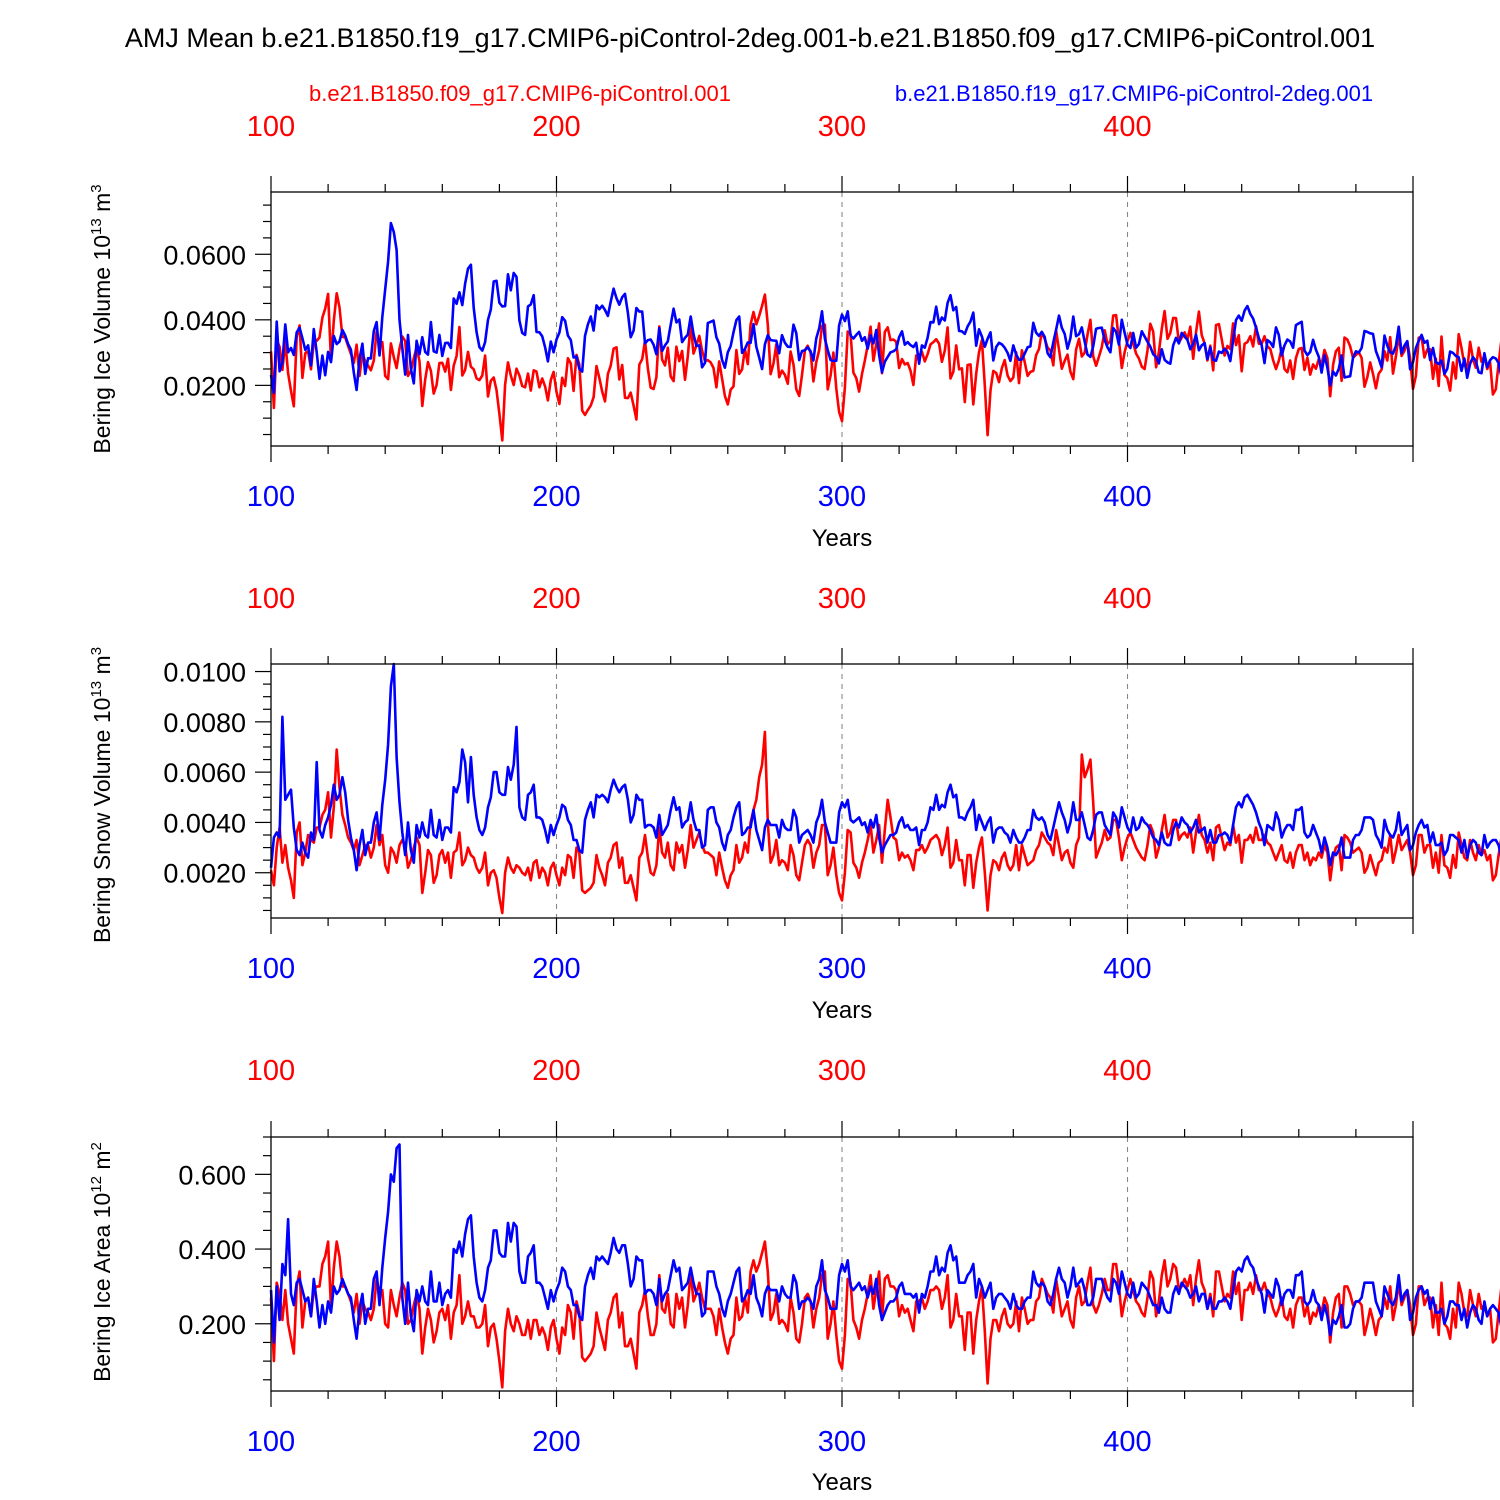  I want to click on snow-volume-ytick-label: 0.0080, so click(204, 723).